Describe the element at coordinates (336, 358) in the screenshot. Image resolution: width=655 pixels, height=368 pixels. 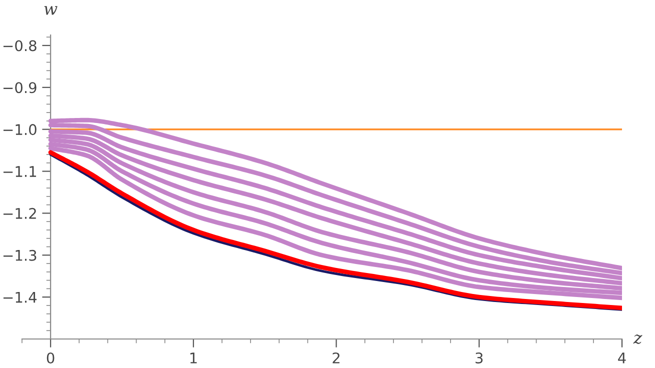
I see `x-tick-label: 2` at that location.